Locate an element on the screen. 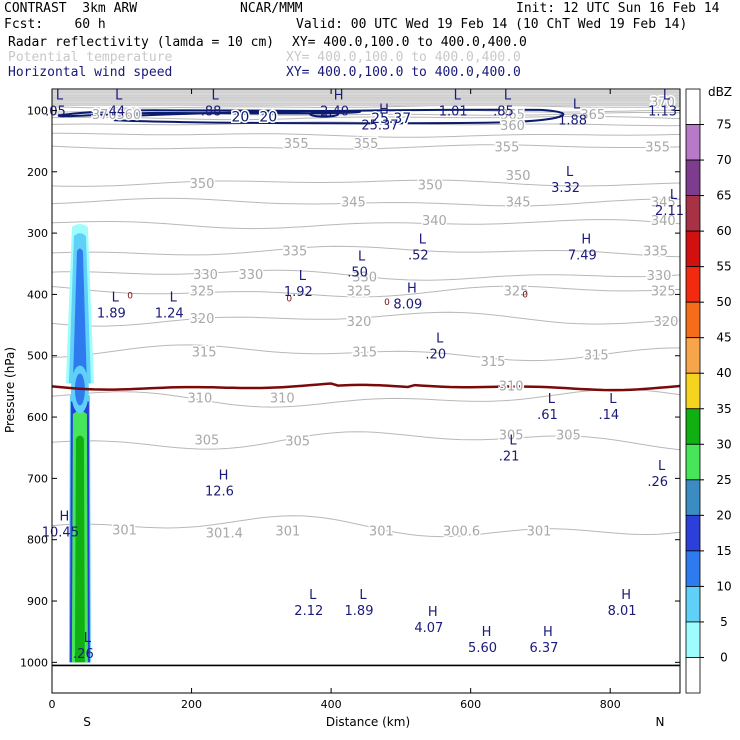 The width and height of the screenshot is (740, 740). colorbar-label: 25 is located at coordinates (723, 480).